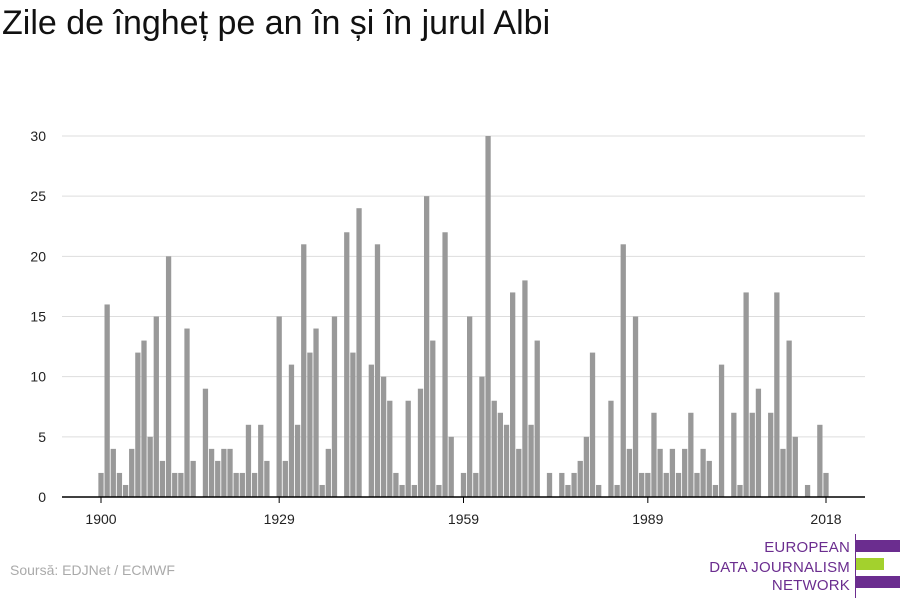  I want to click on bar-1961, so click(476, 484).